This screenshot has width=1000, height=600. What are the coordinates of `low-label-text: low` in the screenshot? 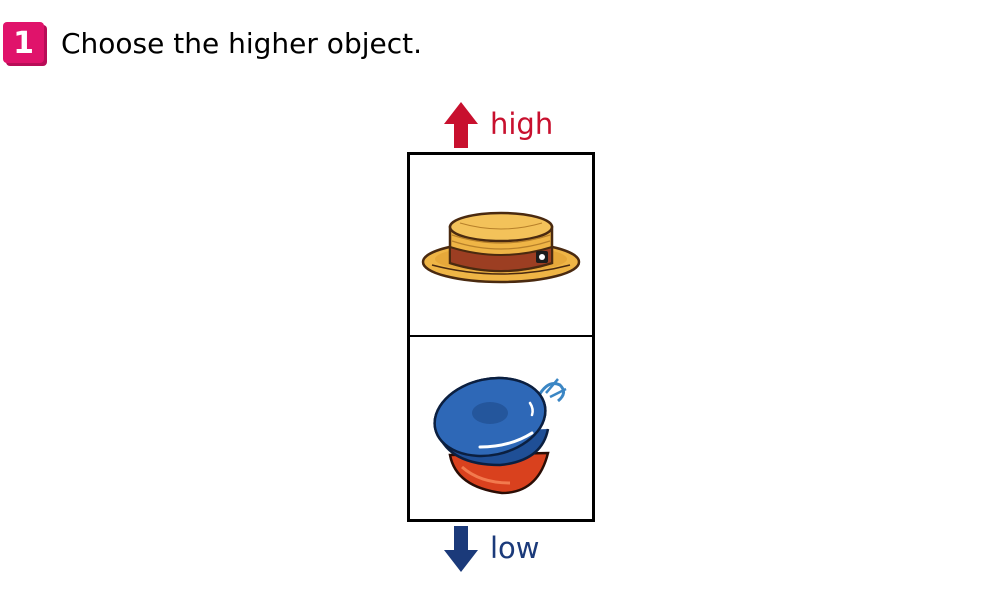 It's located at (515, 548).